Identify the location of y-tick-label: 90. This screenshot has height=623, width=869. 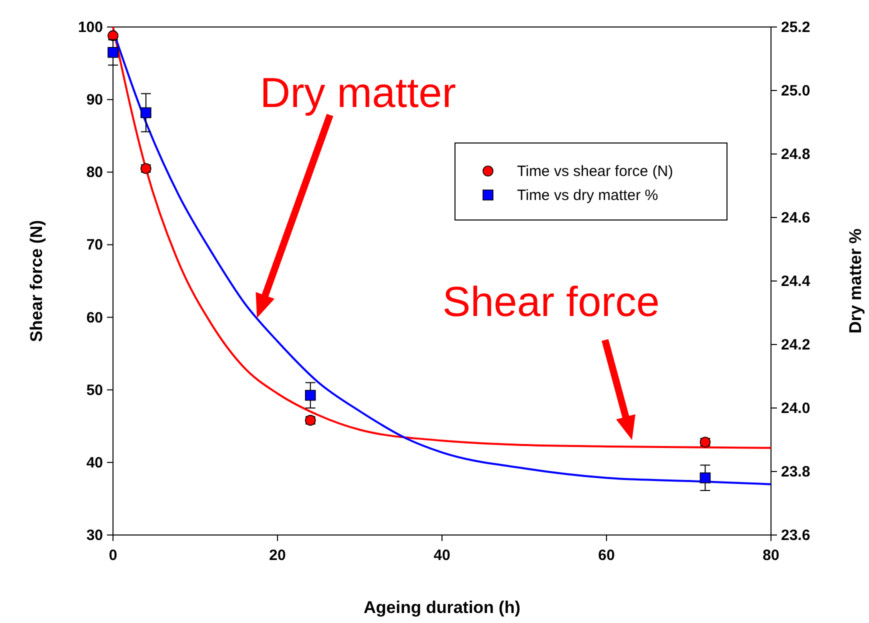
(94, 100).